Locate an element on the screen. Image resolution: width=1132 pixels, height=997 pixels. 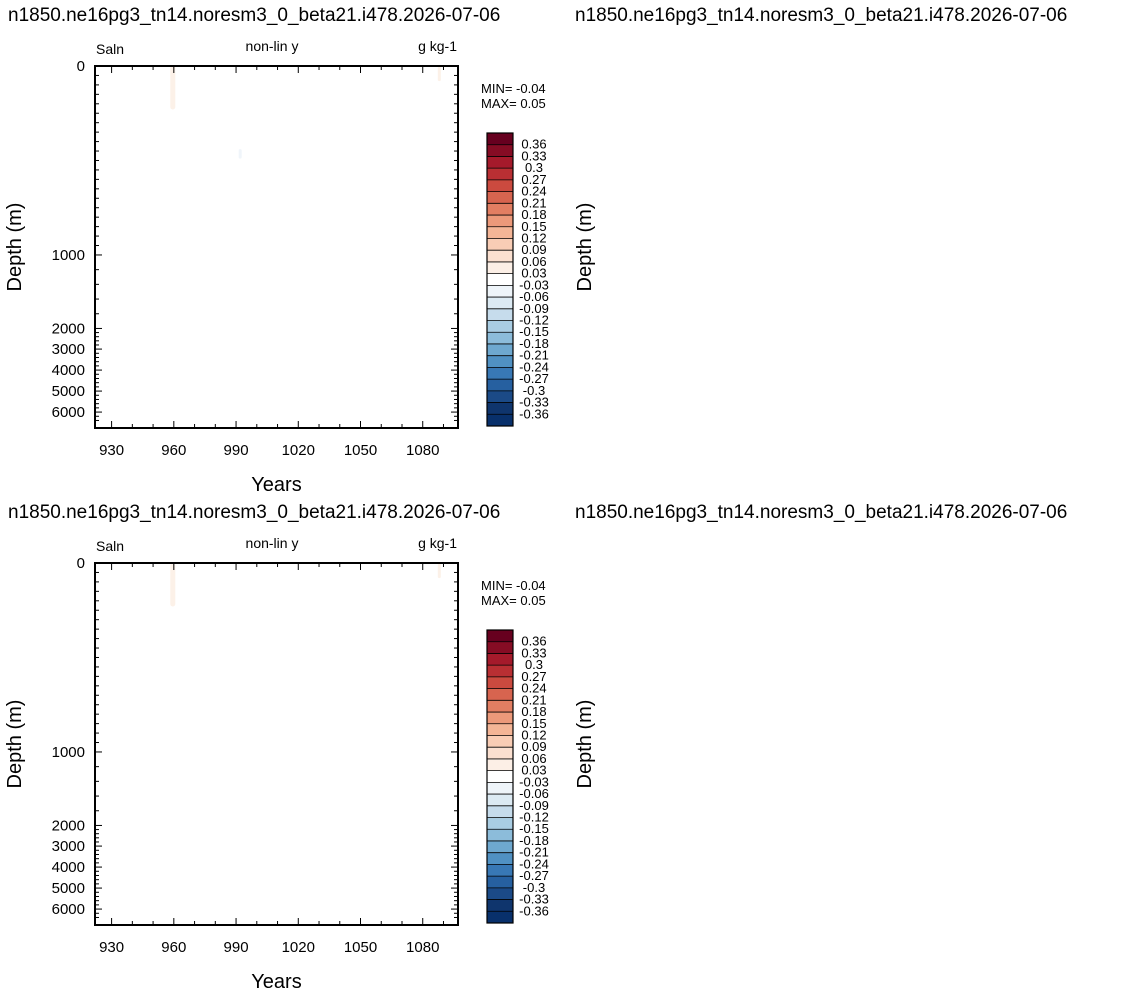
colorbar-label: 0.09 is located at coordinates (533, 249).